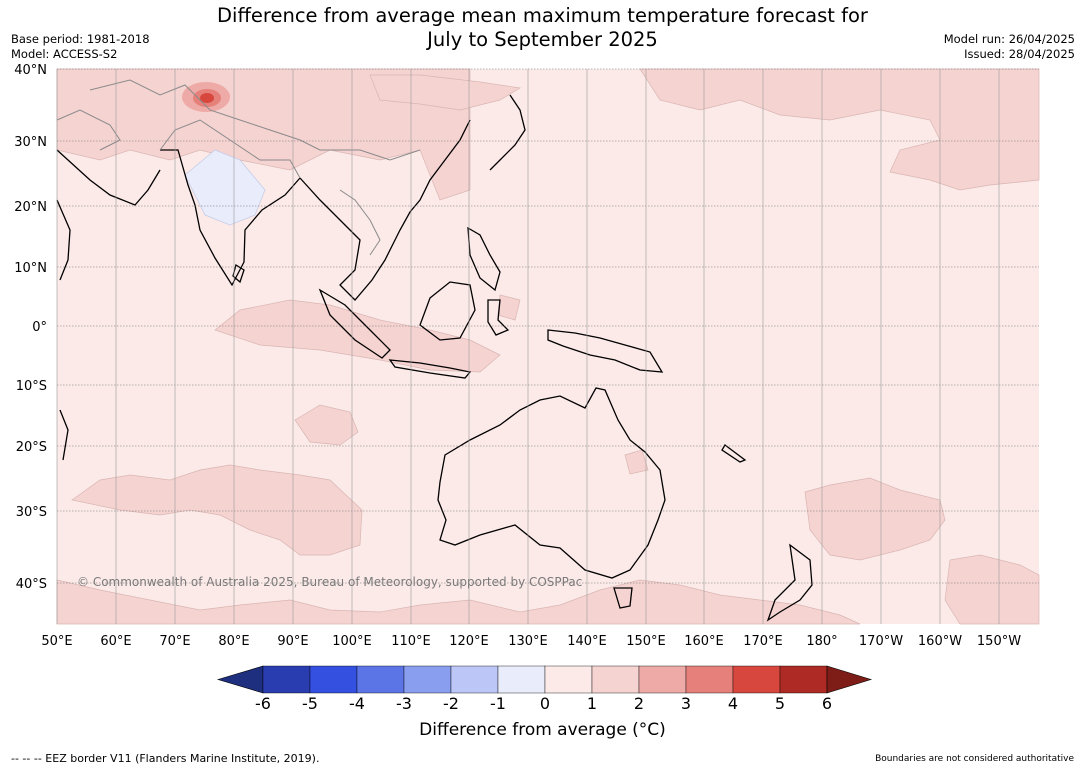 Image resolution: width=1085 pixels, height=770 pixels. I want to click on lon-label: 50°E, so click(56, 641).